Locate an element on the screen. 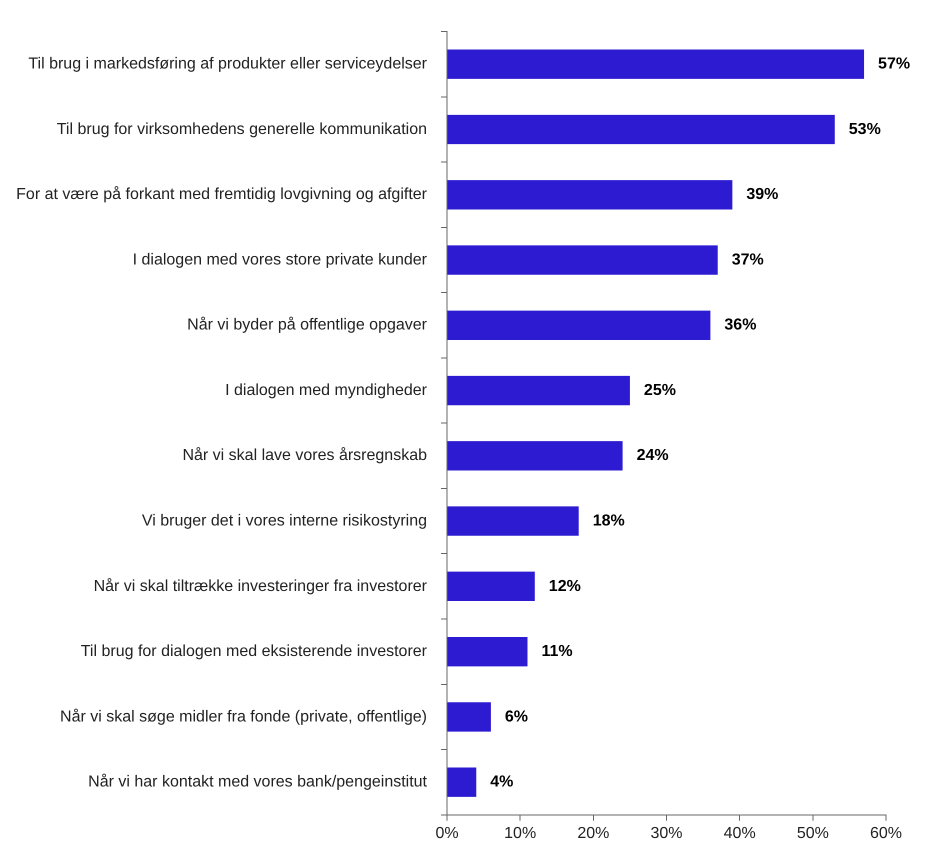  data-label: 36% is located at coordinates (740, 325).